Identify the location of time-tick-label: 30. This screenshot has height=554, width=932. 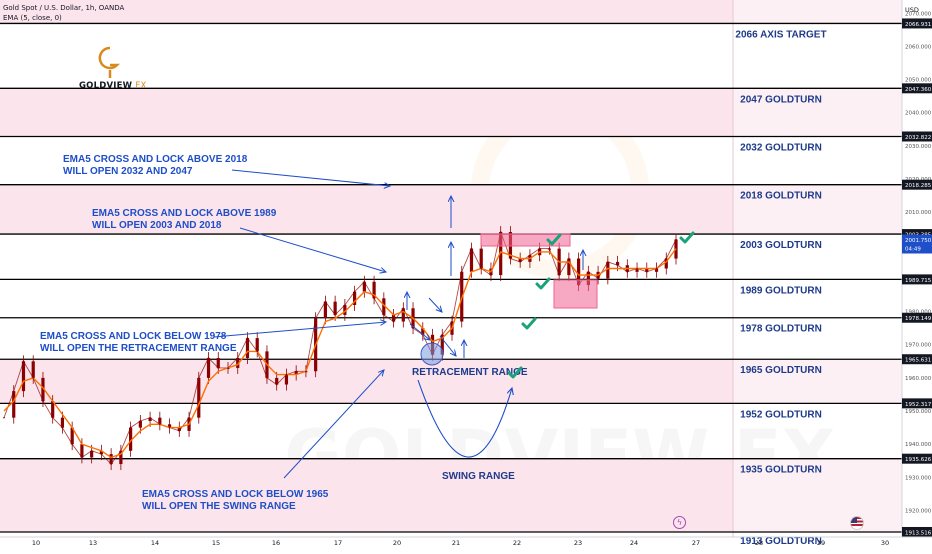
(885, 543).